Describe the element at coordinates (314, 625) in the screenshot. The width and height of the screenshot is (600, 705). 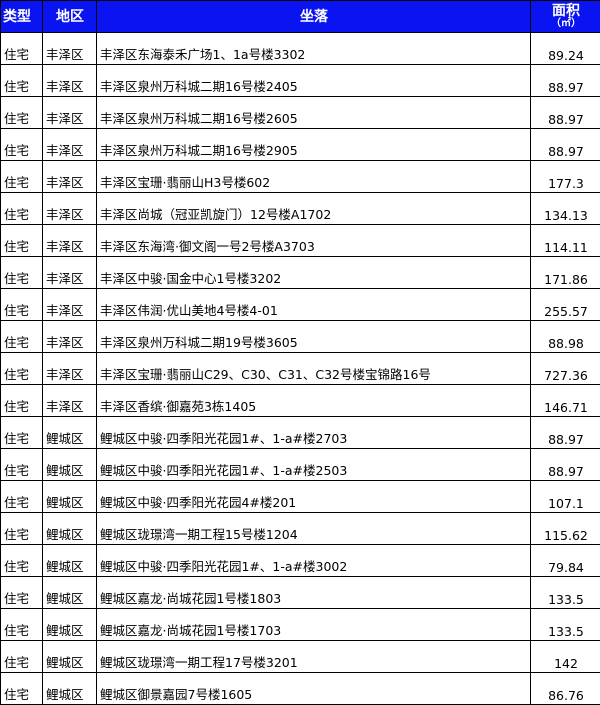
I see `cell-location: 鲤城区嘉龙·尚城花园1号楼1703` at that location.